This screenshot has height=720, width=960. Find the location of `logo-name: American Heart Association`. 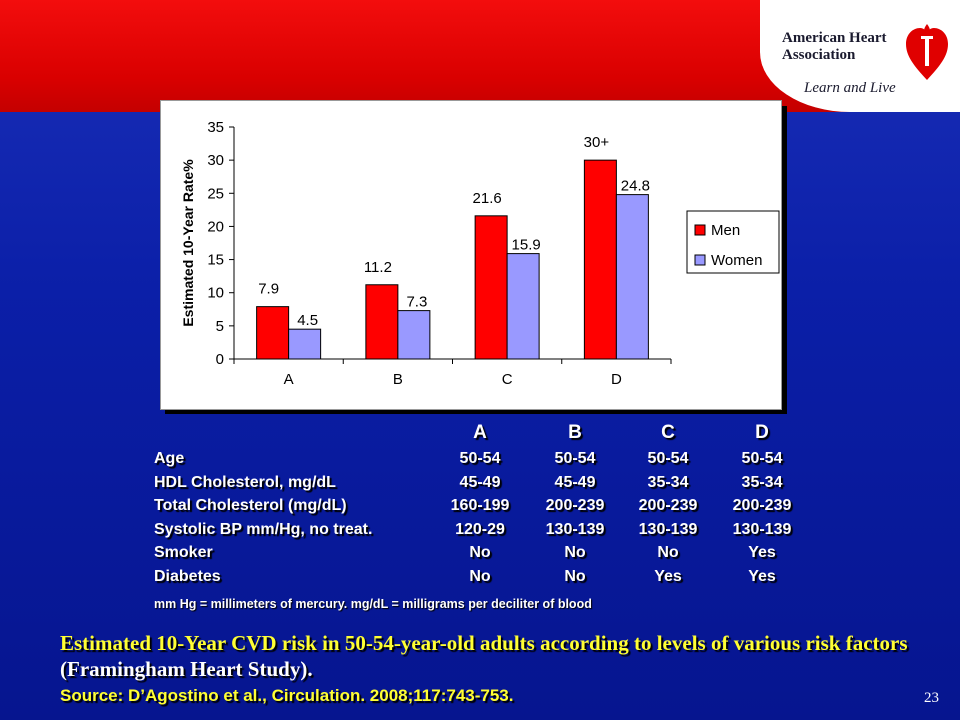

logo-name: American Heart Association is located at coordinates (834, 46).